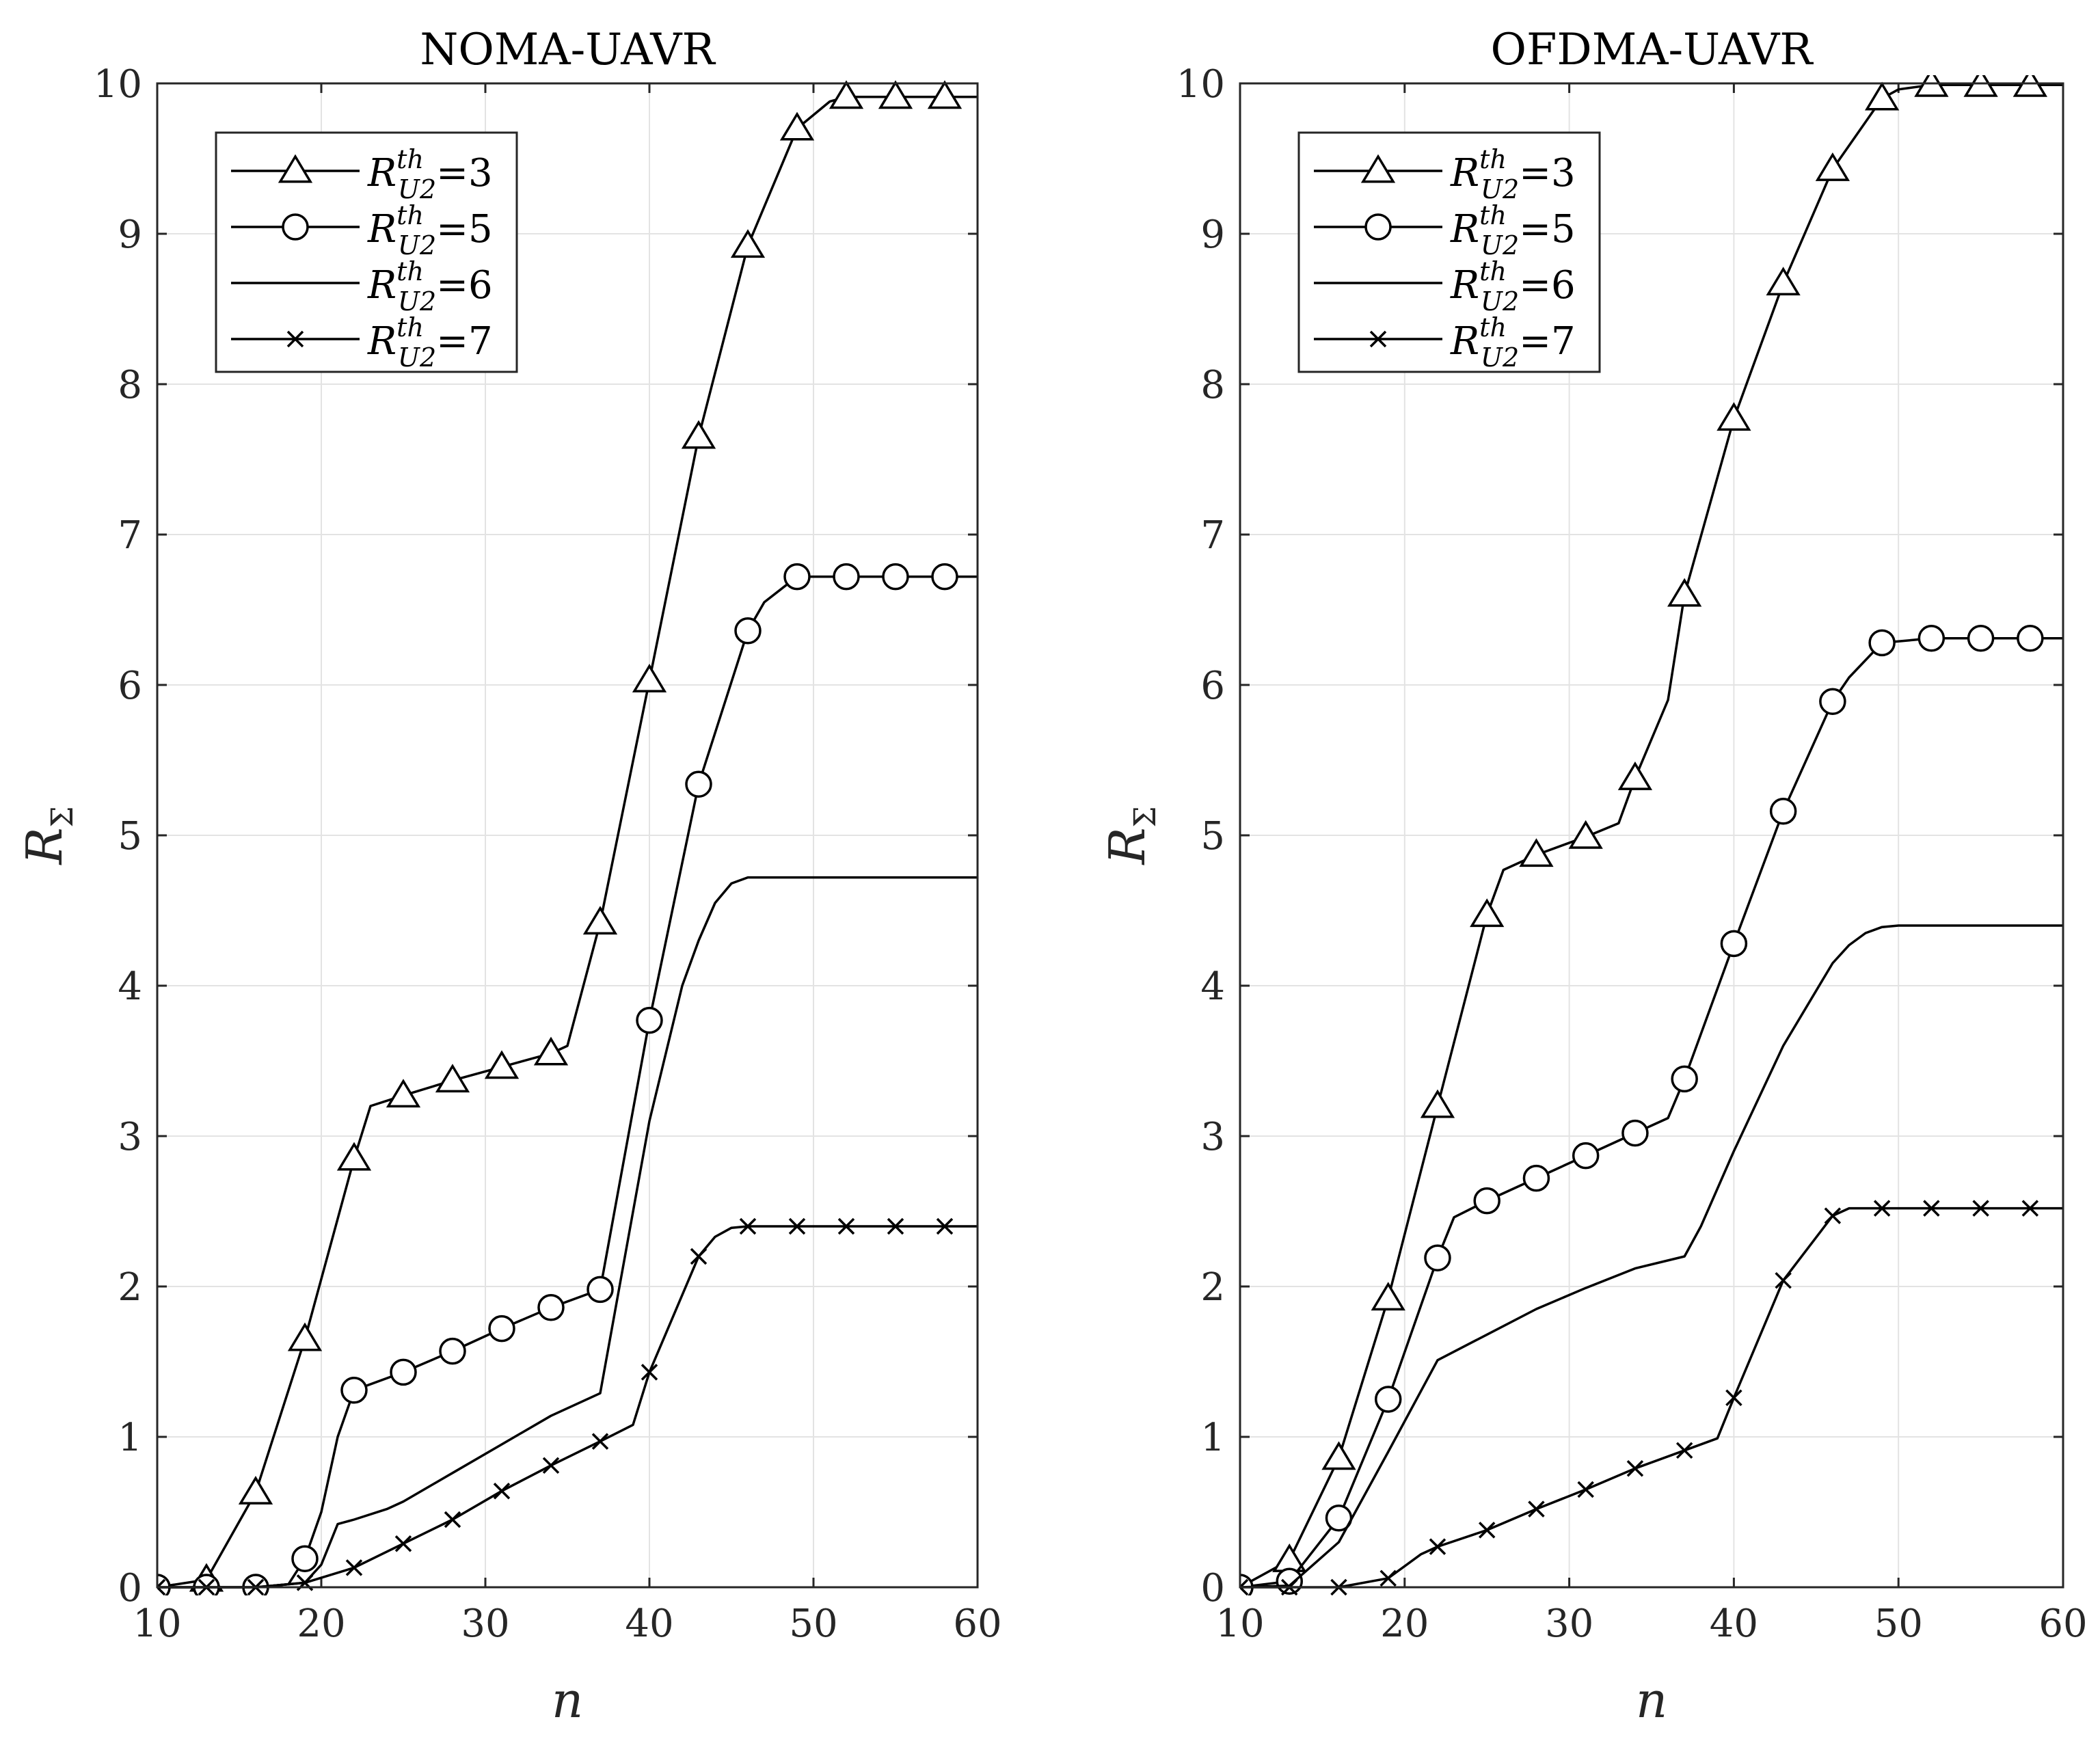 Image resolution: width=2100 pixels, height=1739 pixels. I want to click on y-axis-label-main: R, so click(44, 846).